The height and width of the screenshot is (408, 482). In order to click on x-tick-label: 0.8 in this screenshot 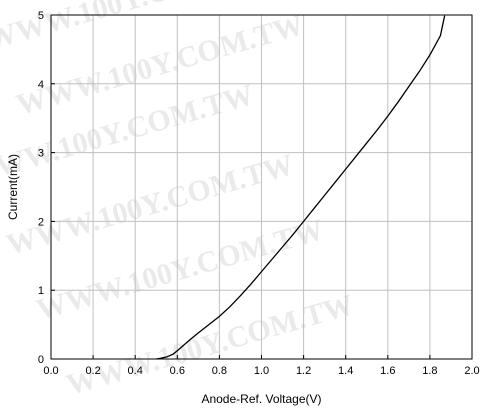, I will do `click(219, 371)`.